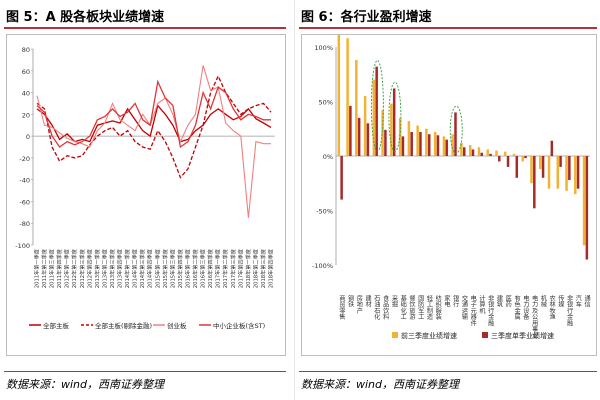 The width and height of the screenshot is (600, 400). Describe the element at coordinates (385, 307) in the screenshot. I see `x-tick-label: 食品饮料` at that location.